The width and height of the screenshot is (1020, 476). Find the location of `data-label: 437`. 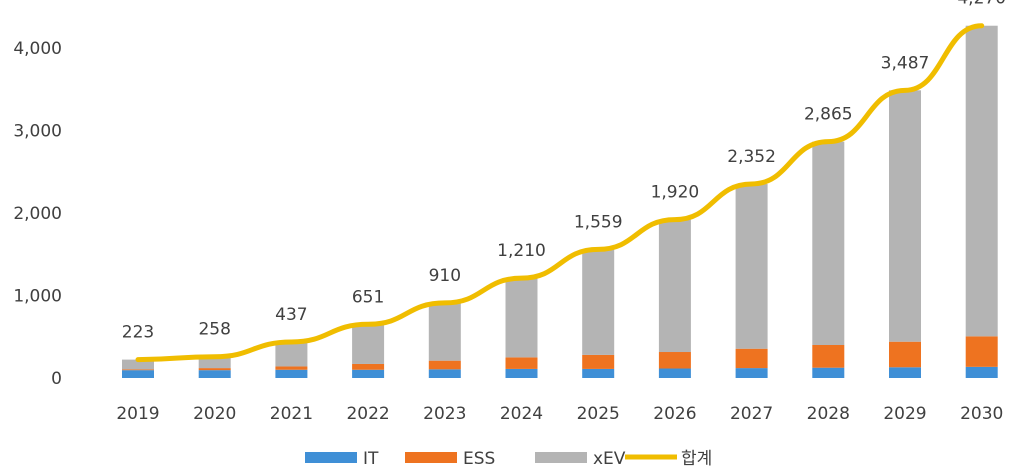

data-label: 437 is located at coordinates (291, 315).